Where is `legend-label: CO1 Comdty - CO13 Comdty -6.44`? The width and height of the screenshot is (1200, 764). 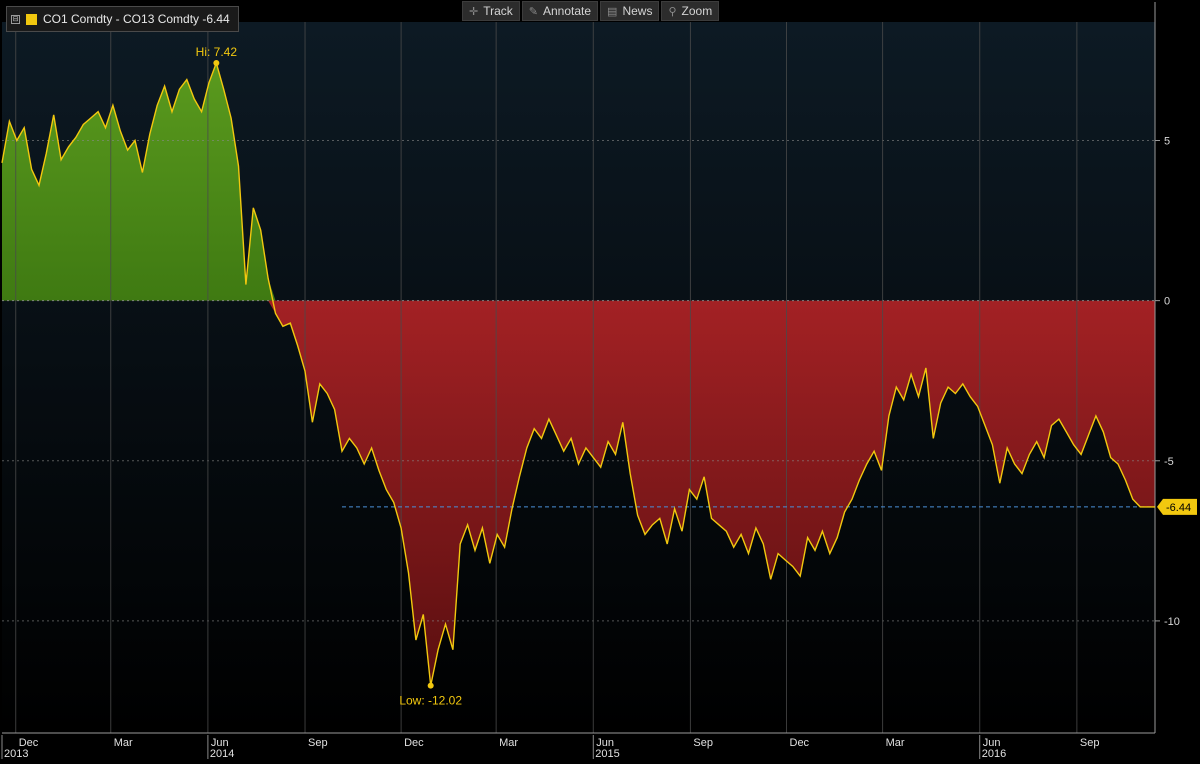
legend-label: CO1 Comdty - CO13 Comdty -6.44 is located at coordinates (136, 19).